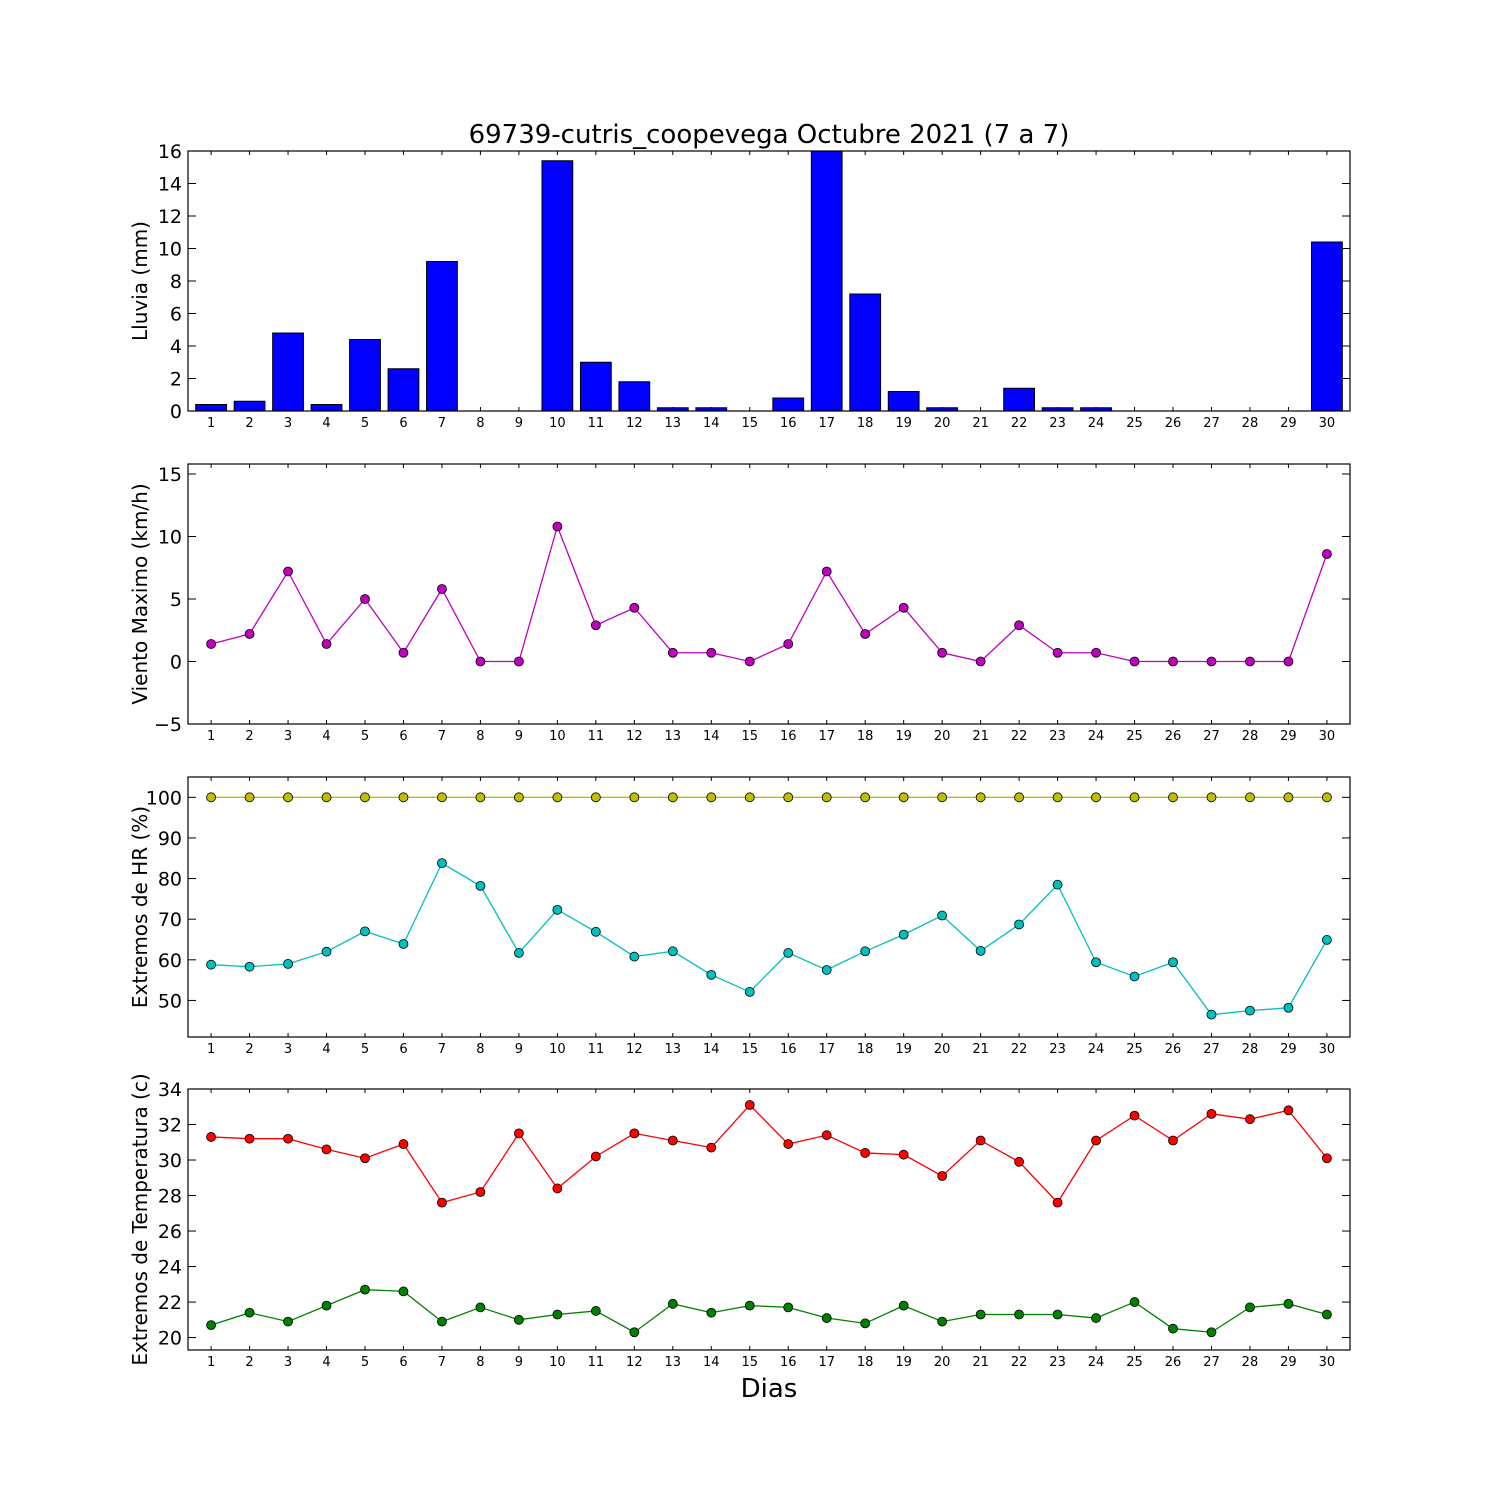  Describe the element at coordinates (1327, 736) in the screenshot. I see `x-tick-label: 30` at that location.